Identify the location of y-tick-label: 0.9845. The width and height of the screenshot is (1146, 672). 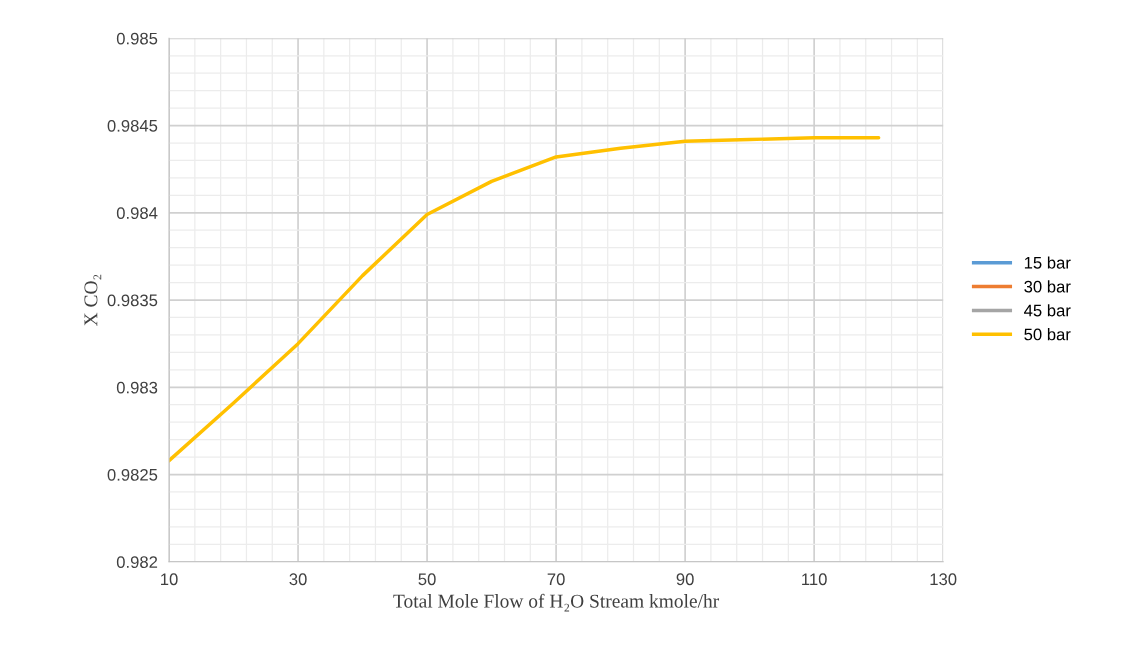
(132, 125).